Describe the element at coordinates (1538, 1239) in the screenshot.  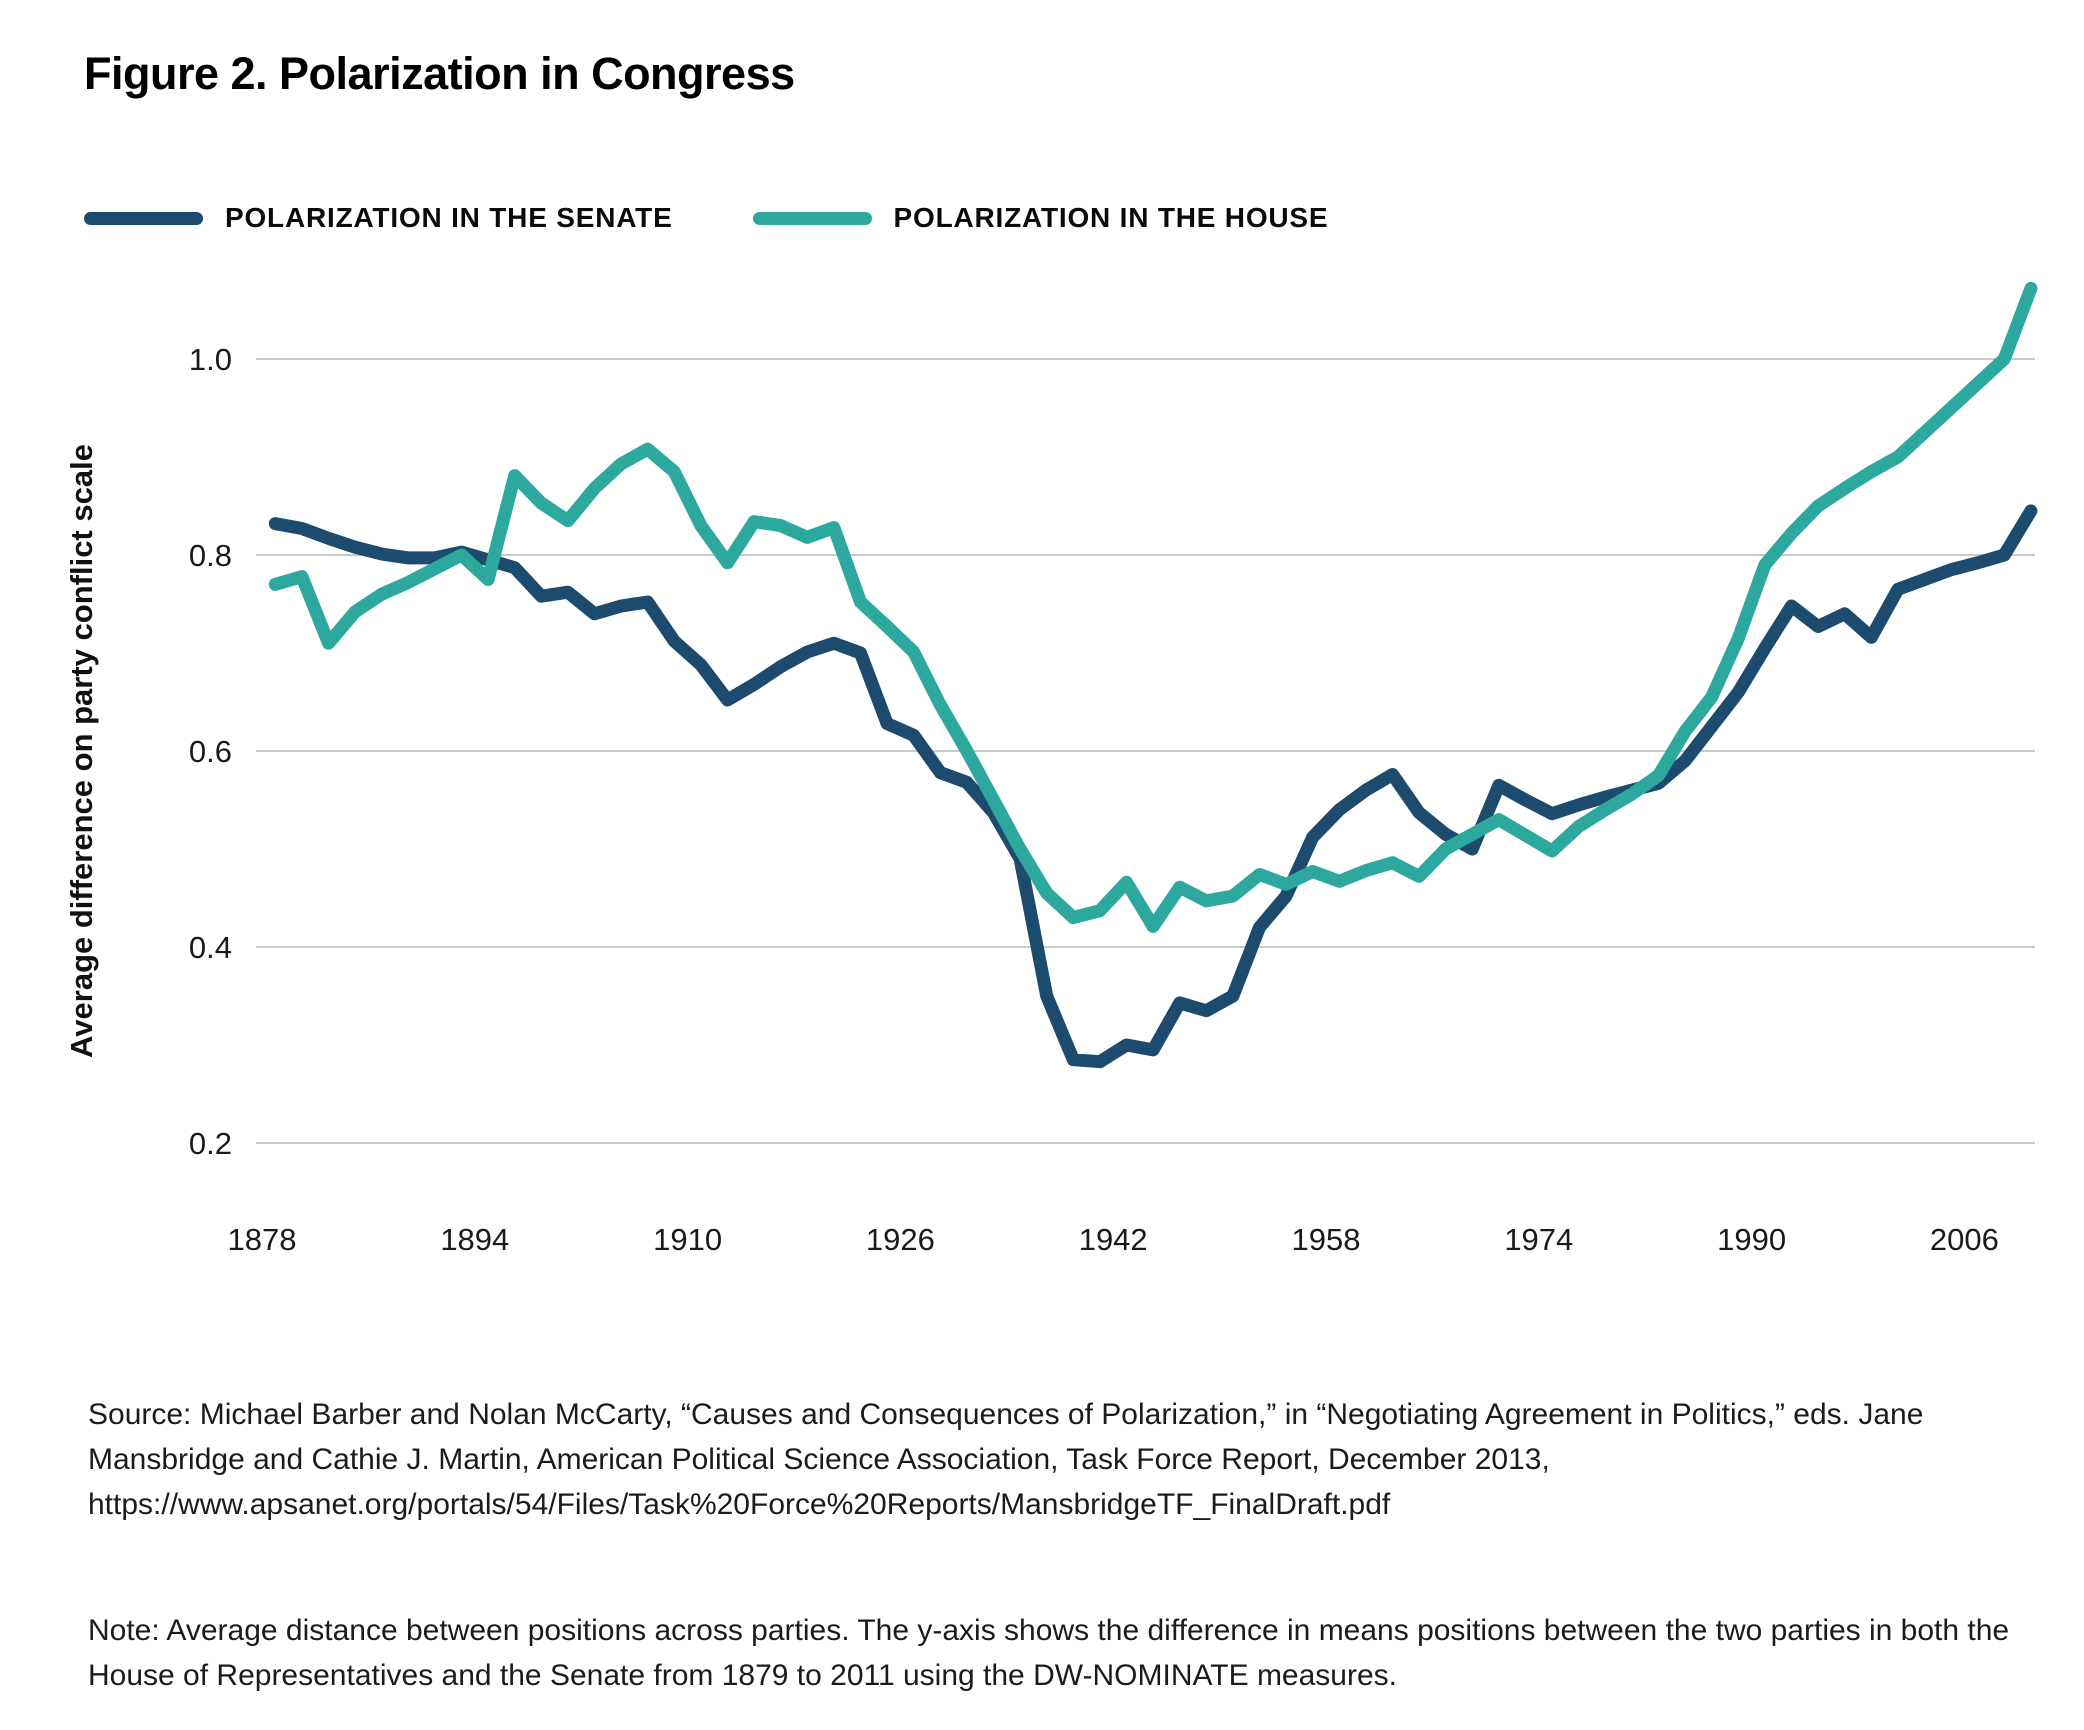
I see `x-tick-label: 1974` at that location.